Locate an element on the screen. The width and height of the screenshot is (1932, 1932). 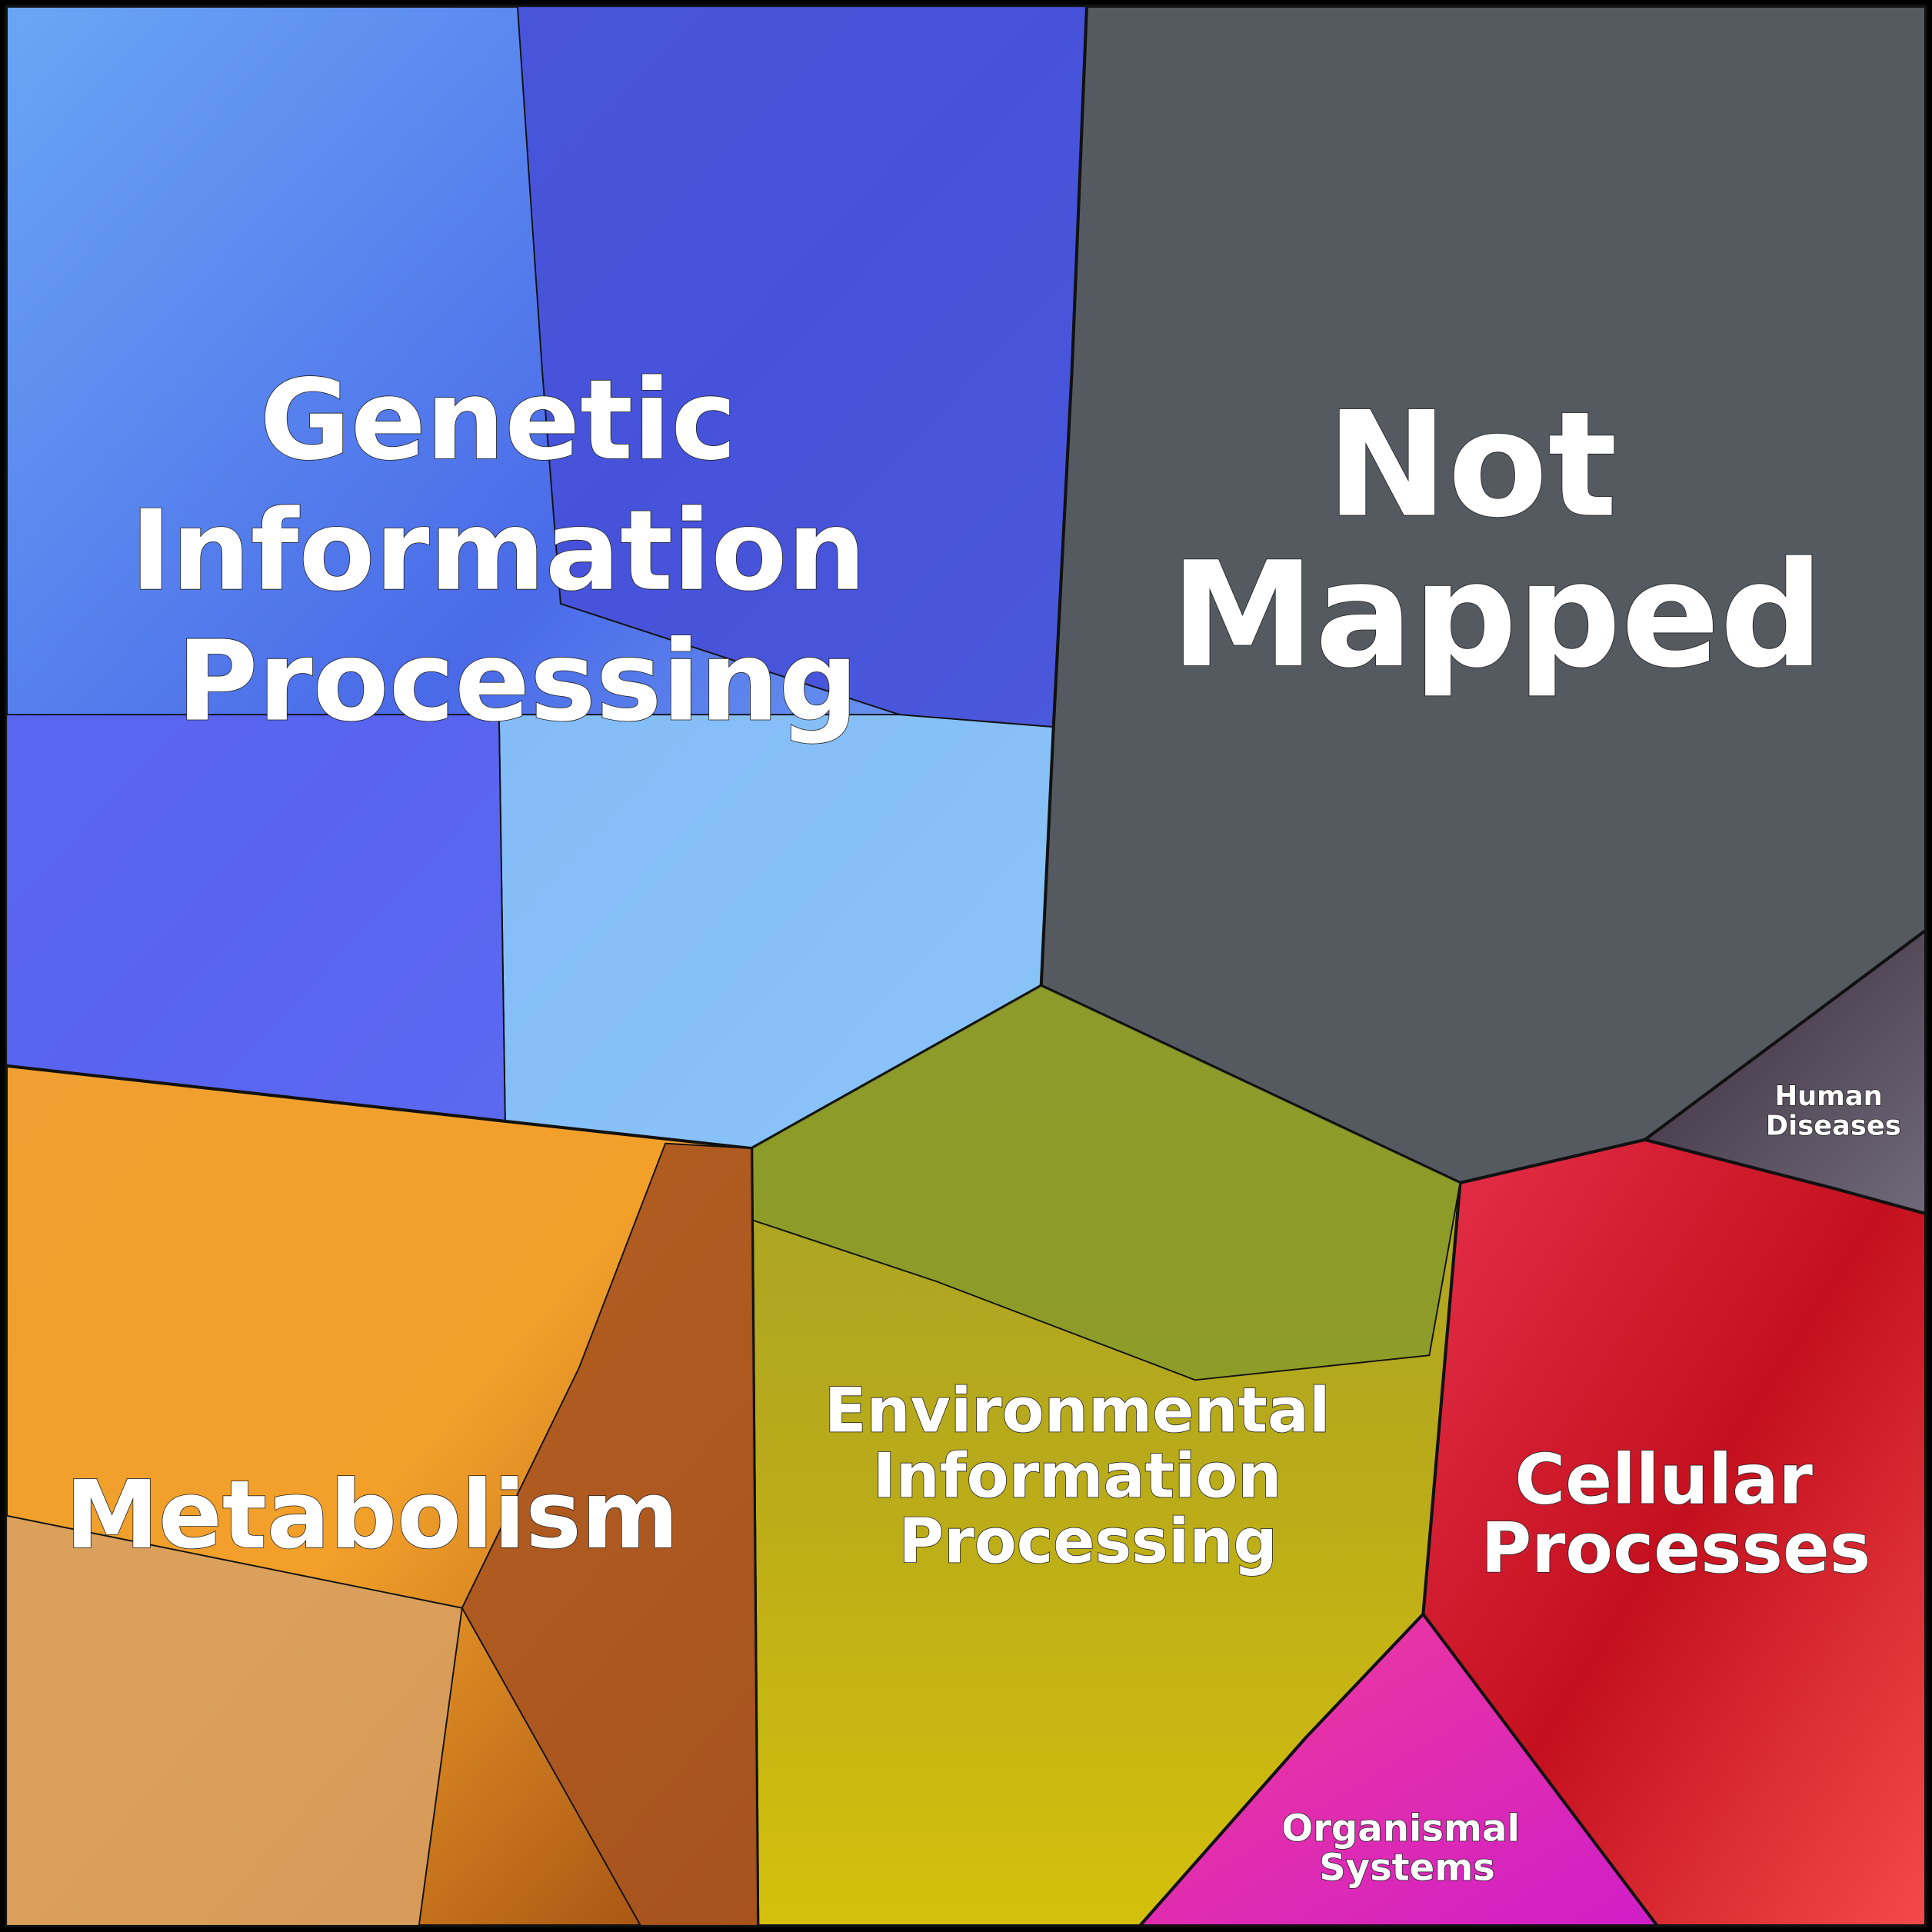
label-not-mapped: Not Mapped is located at coordinates (1497, 540).